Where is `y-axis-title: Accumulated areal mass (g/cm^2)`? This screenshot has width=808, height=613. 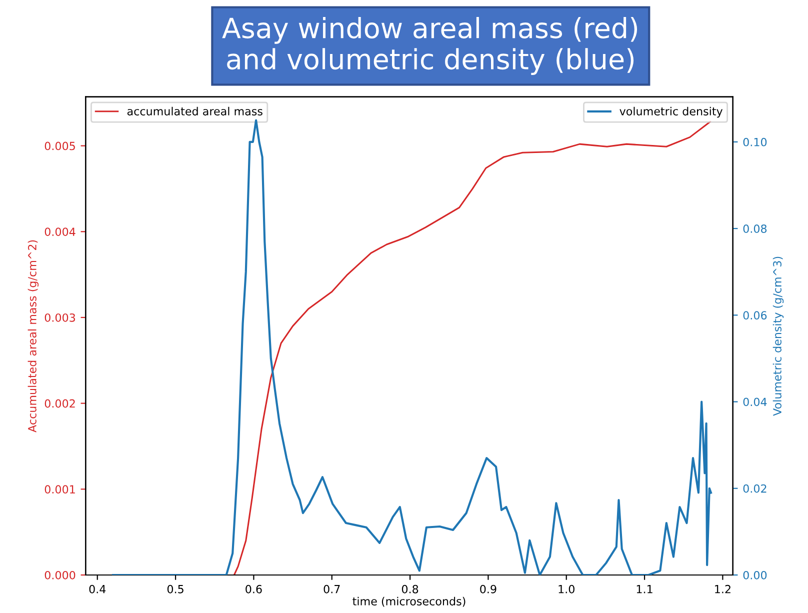 y-axis-title: Accumulated areal mass (g/cm^2) is located at coordinates (33, 336).